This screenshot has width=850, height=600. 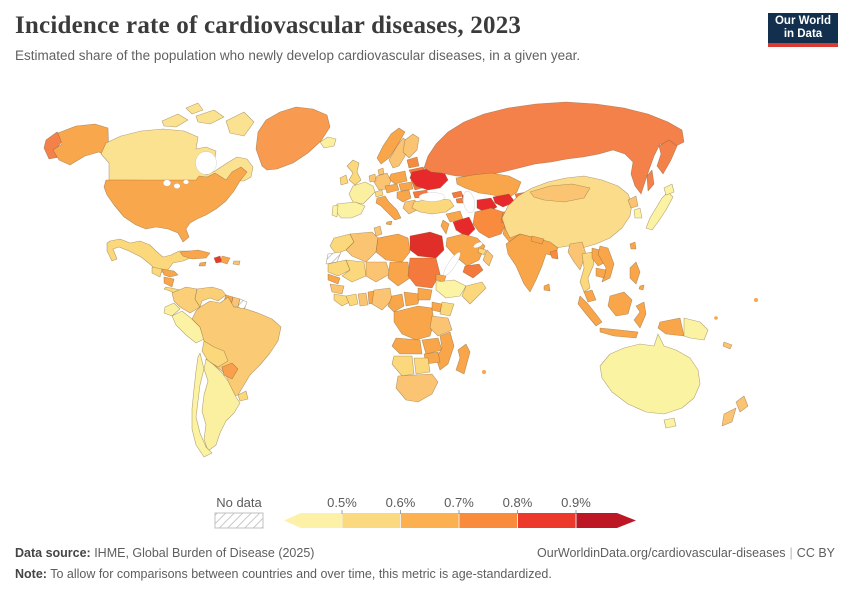 What do you see at coordinates (669, 189) in the screenshot?
I see `country-japan-hokkaido` at bounding box center [669, 189].